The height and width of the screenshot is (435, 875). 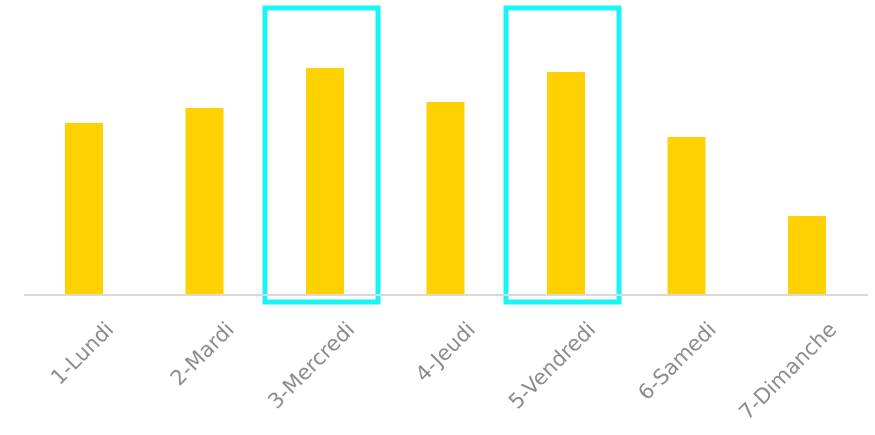 What do you see at coordinates (566, 183) in the screenshot?
I see `bar-5-vendredi` at bounding box center [566, 183].